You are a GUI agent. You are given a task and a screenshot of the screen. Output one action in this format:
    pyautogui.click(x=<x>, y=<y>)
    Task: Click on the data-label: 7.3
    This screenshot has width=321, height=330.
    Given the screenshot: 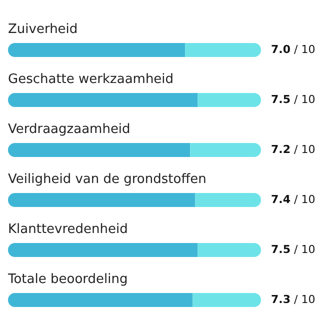 What is the action you would take?
    pyautogui.click(x=280, y=299)
    